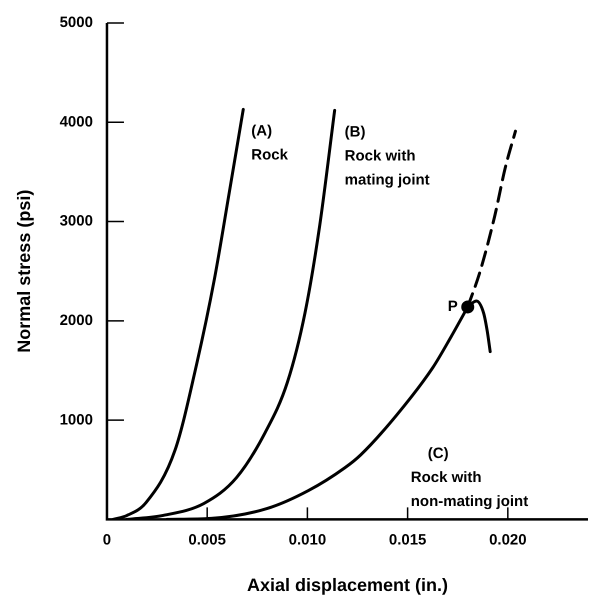 This screenshot has width=595, height=611. I want to click on x-tick-label: 0.020, so click(508, 540).